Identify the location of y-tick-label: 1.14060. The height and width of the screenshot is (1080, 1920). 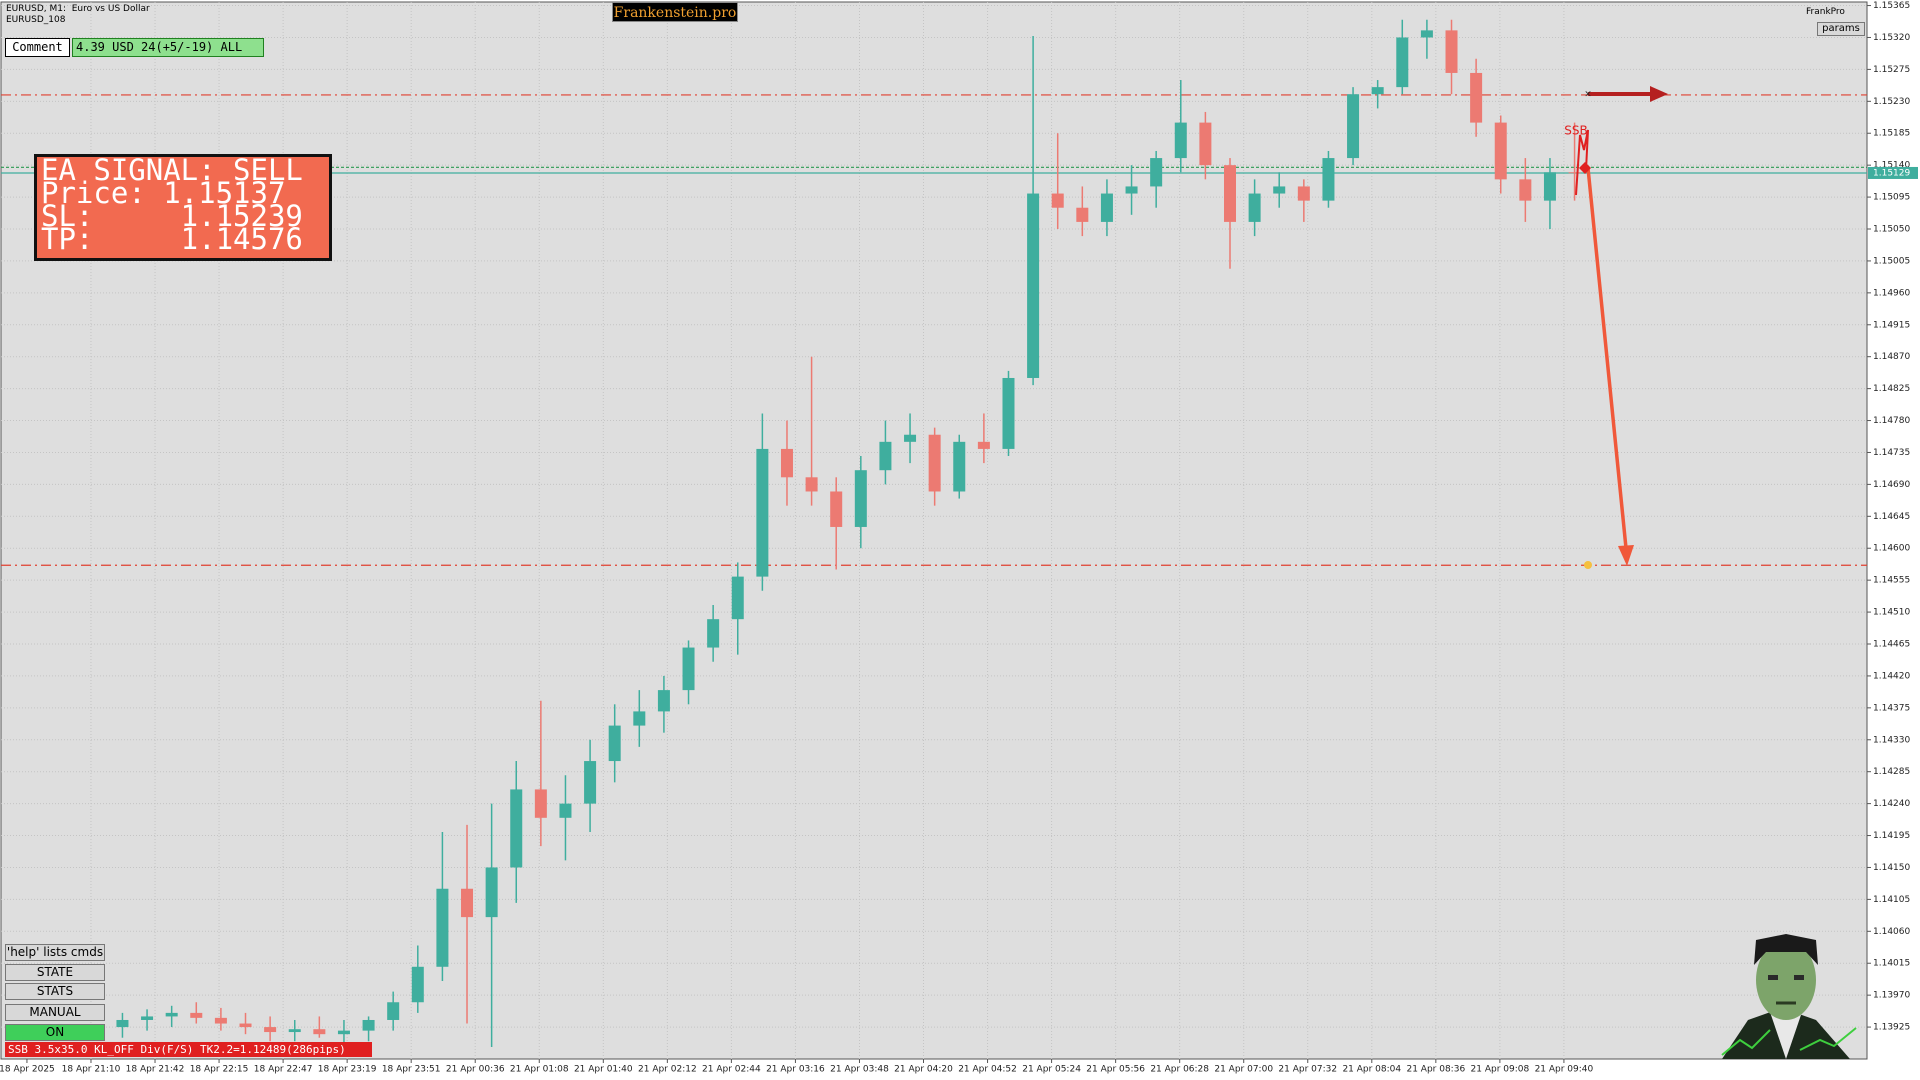
(1891, 932).